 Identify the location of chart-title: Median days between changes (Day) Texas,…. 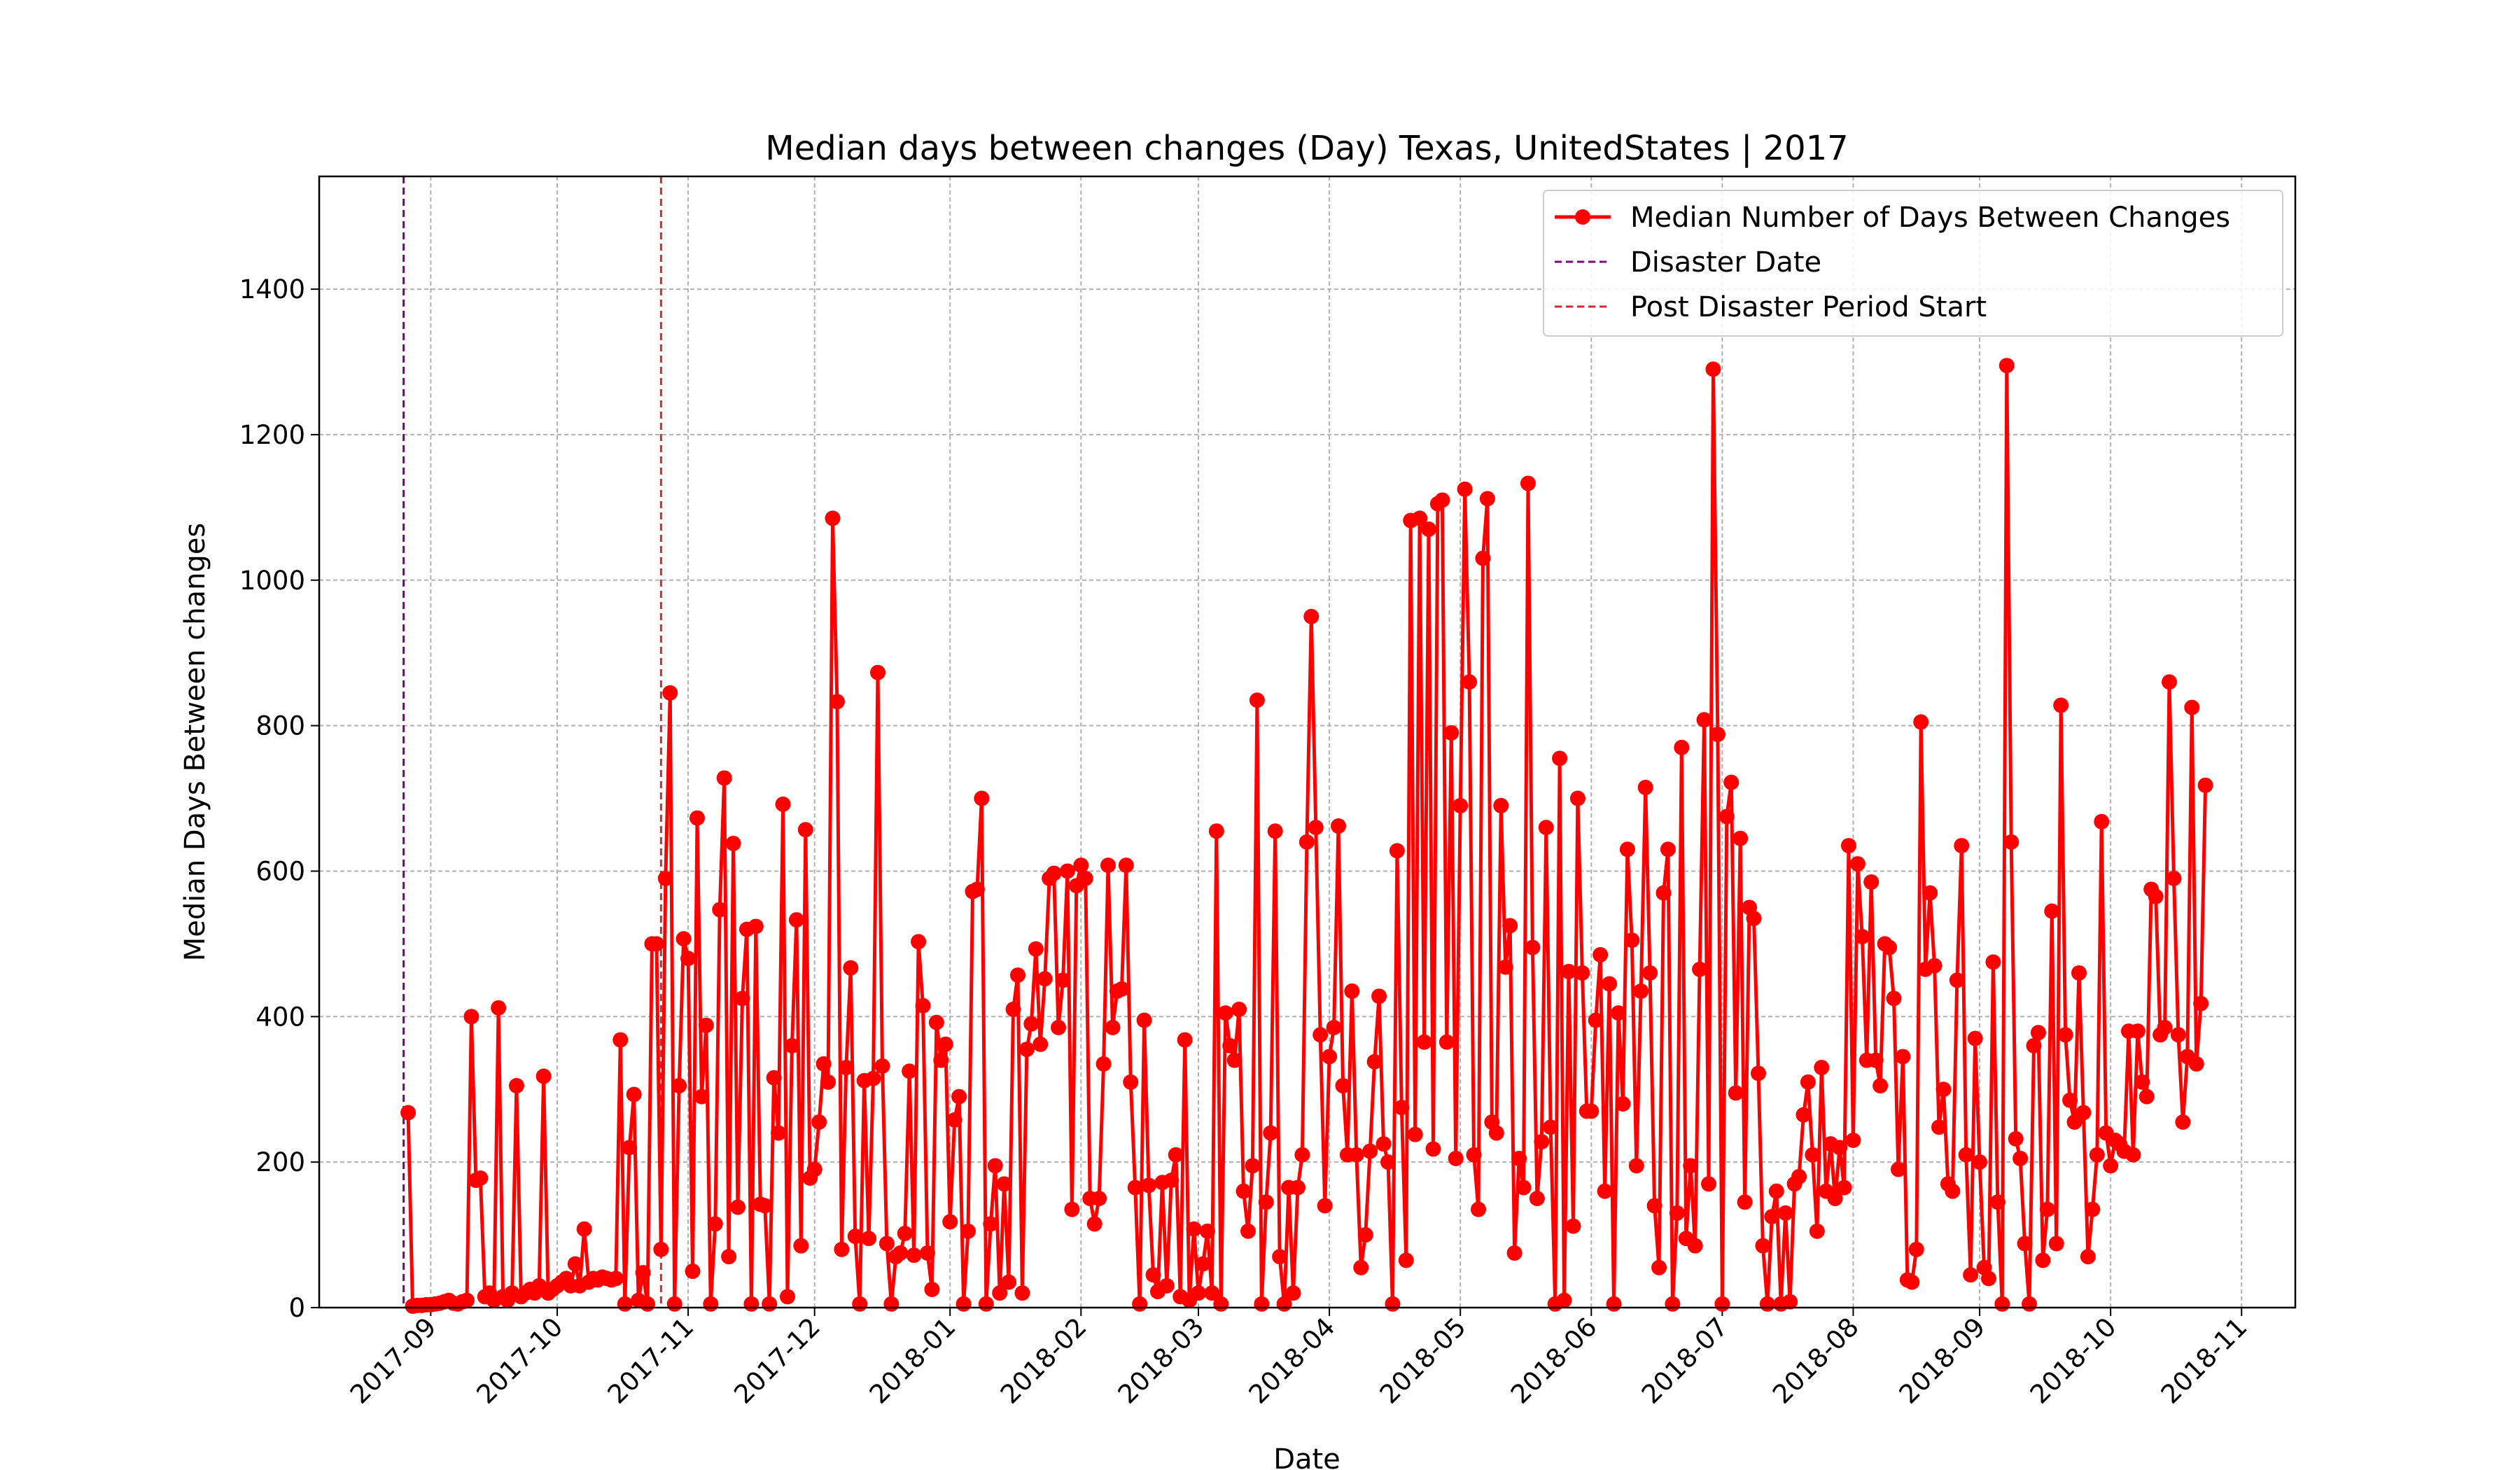
(1306, 148).